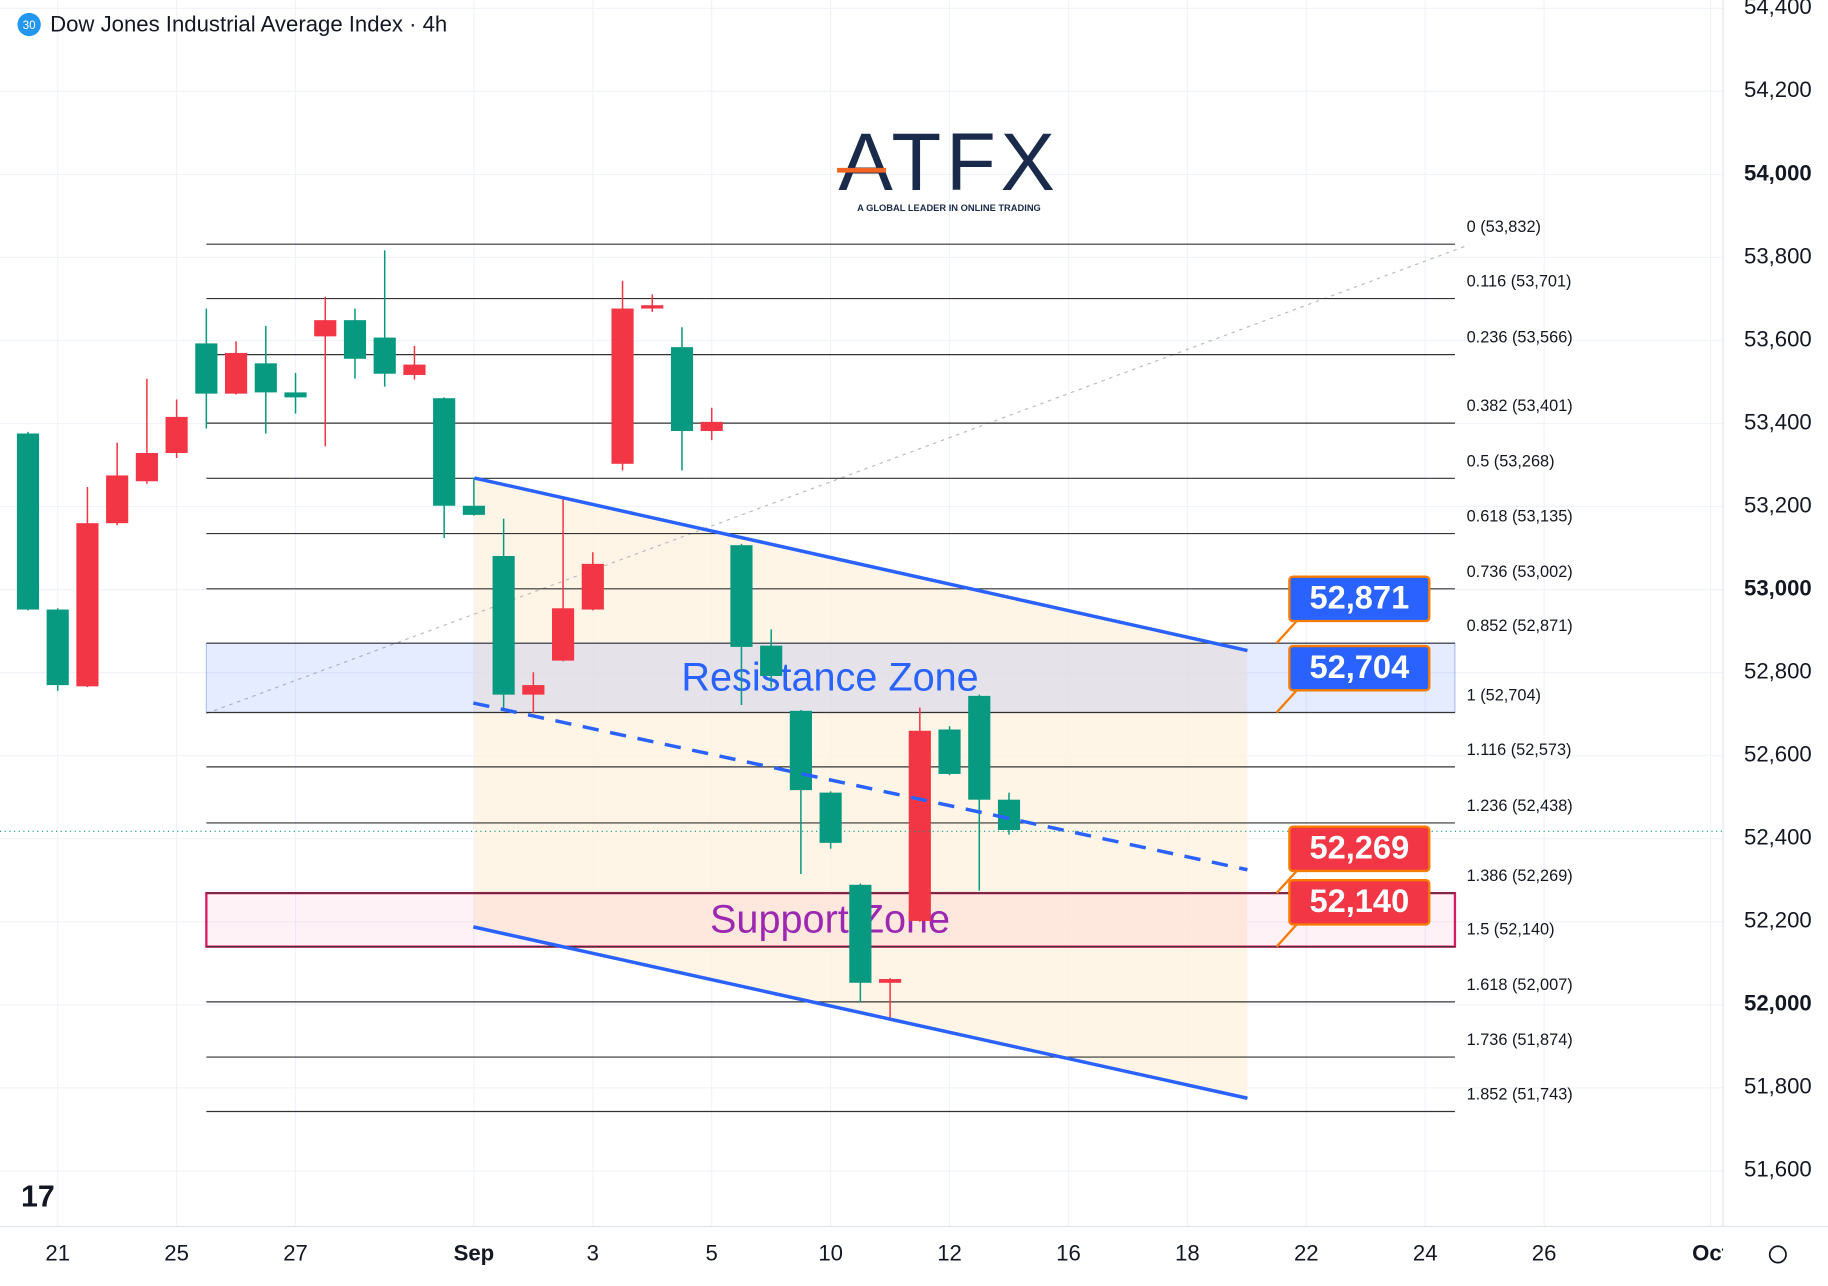 The image size is (1828, 1286). I want to click on y-tick-label: 53,000, so click(1778, 587).